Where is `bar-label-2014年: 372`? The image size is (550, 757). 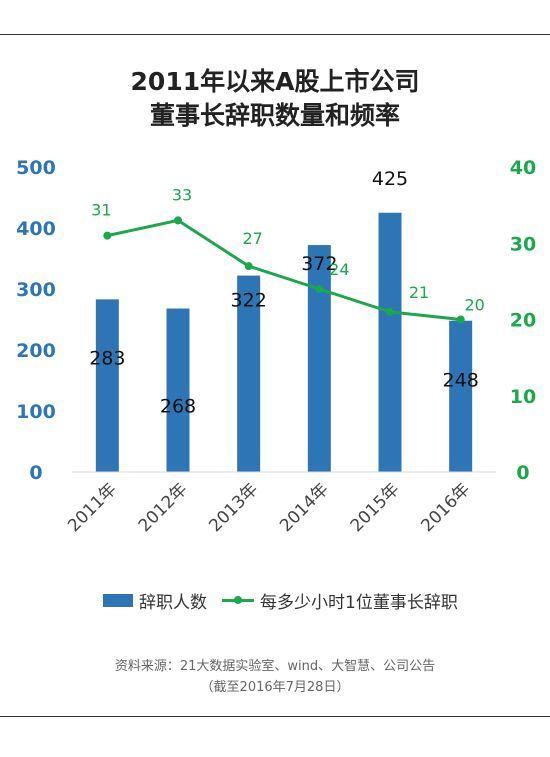 bar-label-2014年: 372 is located at coordinates (319, 264).